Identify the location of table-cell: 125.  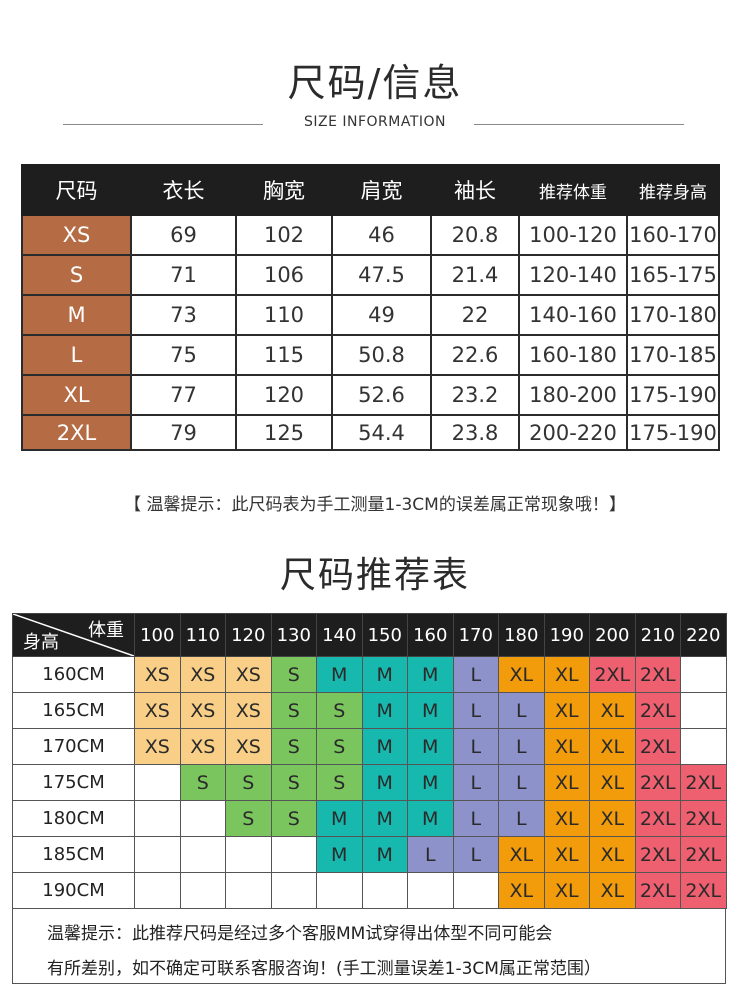
(284, 432).